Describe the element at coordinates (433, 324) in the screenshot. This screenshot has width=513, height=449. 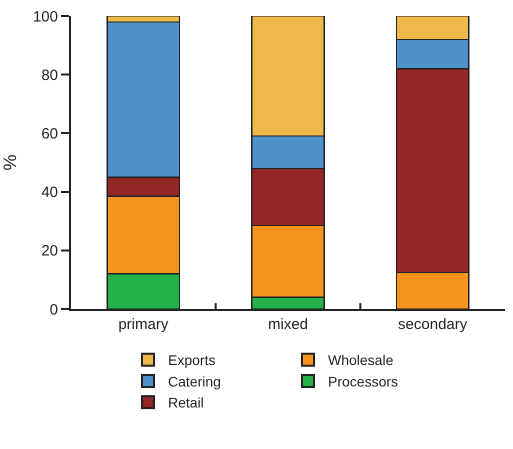
I see `x-tick-label: secondary` at that location.